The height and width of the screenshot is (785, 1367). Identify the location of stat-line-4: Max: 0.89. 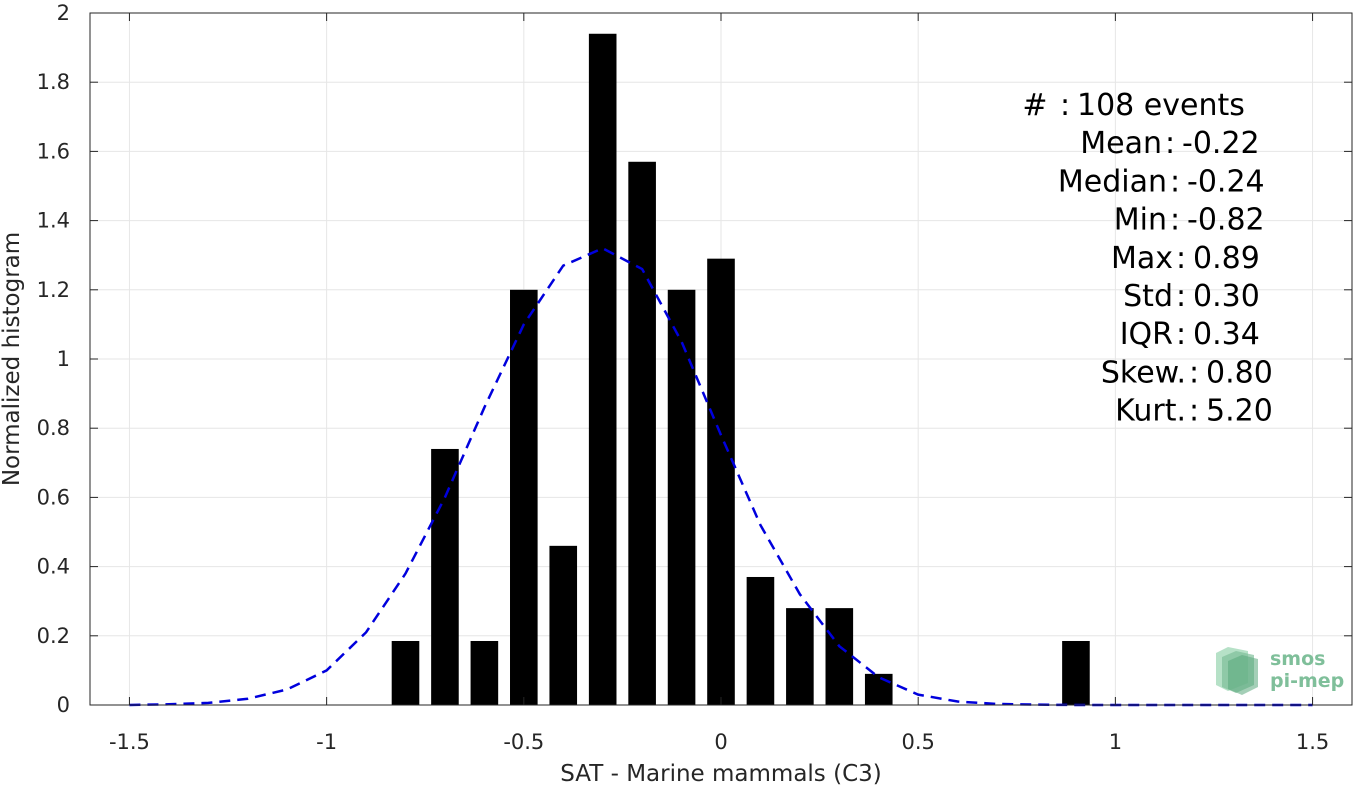
(1185, 258).